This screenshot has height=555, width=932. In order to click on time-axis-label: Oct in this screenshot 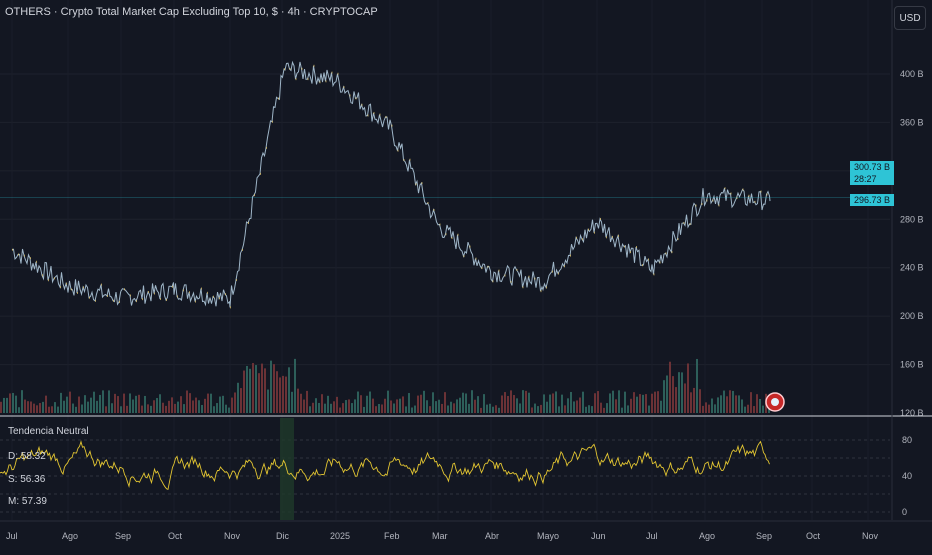, I will do `click(813, 536)`.